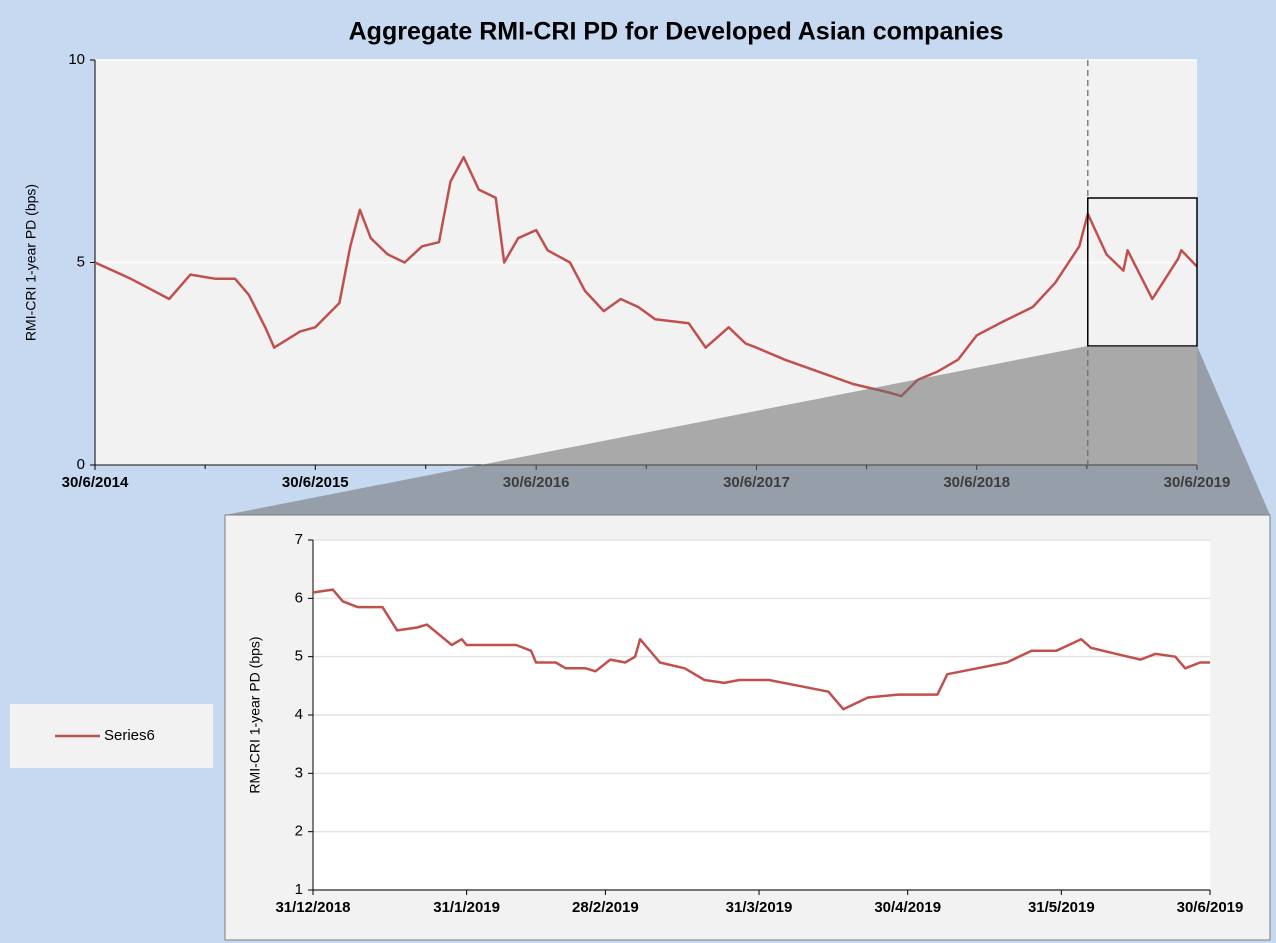 The image size is (1276, 943). What do you see at coordinates (299, 889) in the screenshot?
I see `y-tick-label: 1` at bounding box center [299, 889].